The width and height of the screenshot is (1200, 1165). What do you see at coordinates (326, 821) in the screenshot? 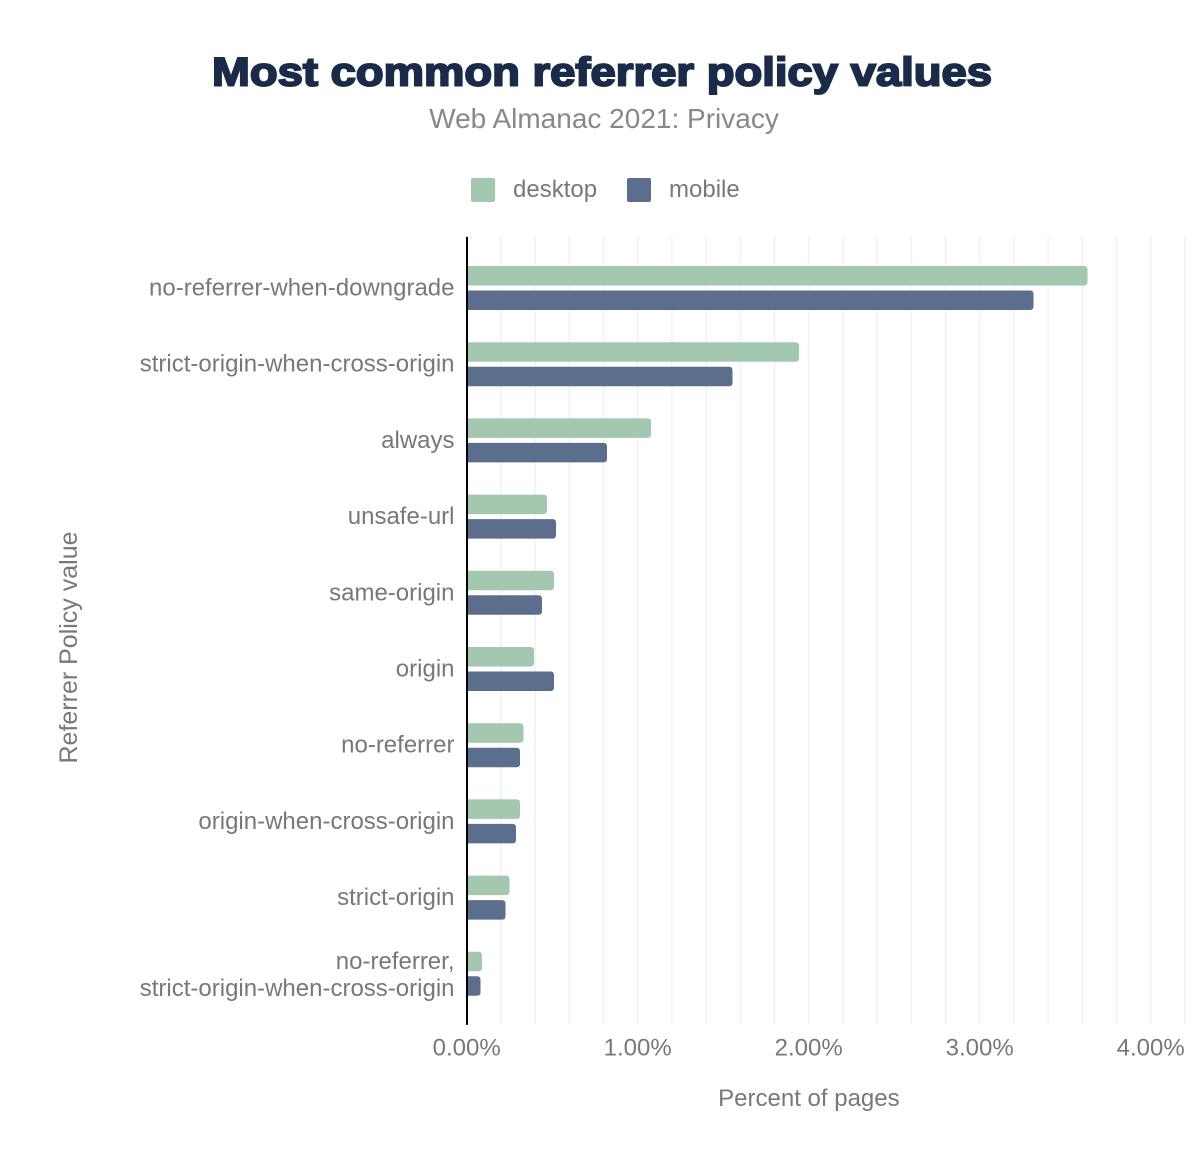
I see `svg-text: origin-when-cross-origin` at bounding box center [326, 821].